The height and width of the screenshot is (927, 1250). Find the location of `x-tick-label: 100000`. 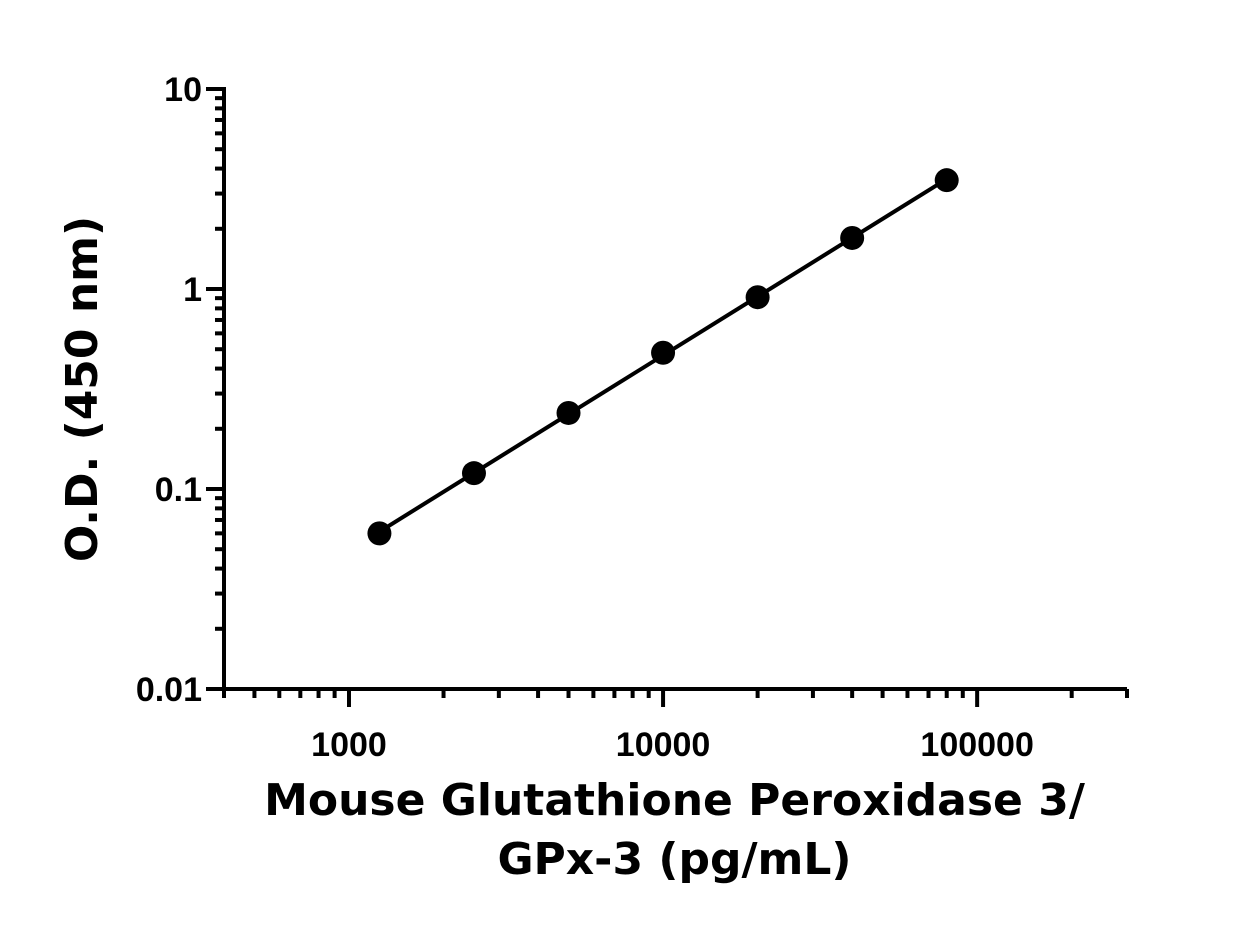

x-tick-label: 100000 is located at coordinates (976, 745).